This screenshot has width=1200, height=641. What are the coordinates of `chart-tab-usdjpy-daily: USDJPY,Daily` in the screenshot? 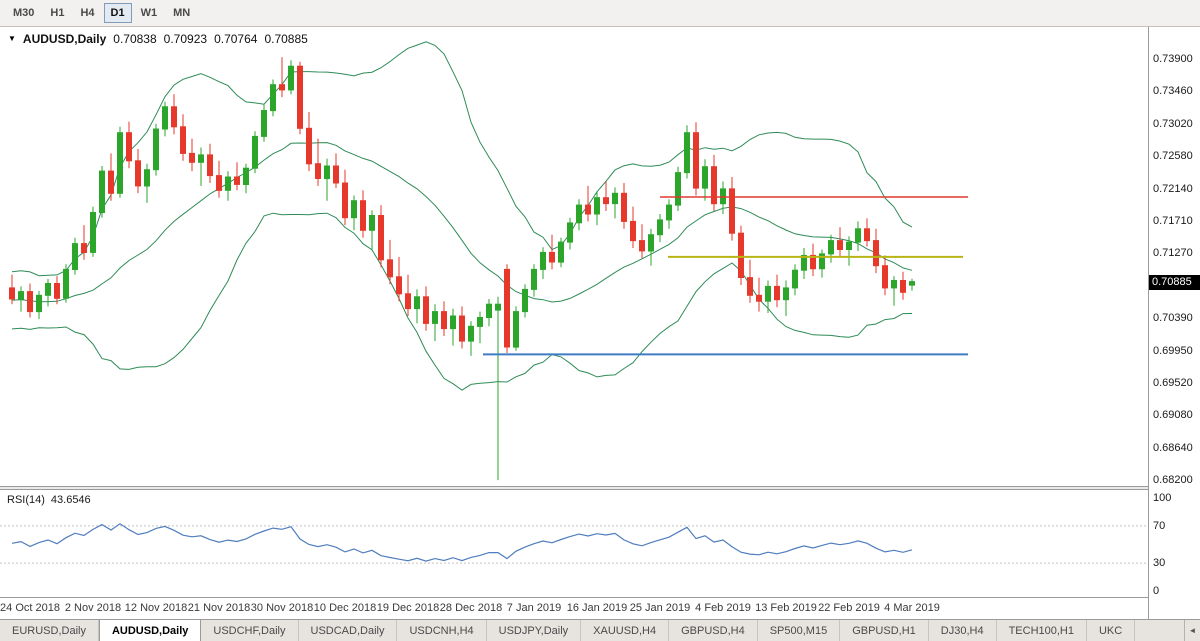 It's located at (534, 630).